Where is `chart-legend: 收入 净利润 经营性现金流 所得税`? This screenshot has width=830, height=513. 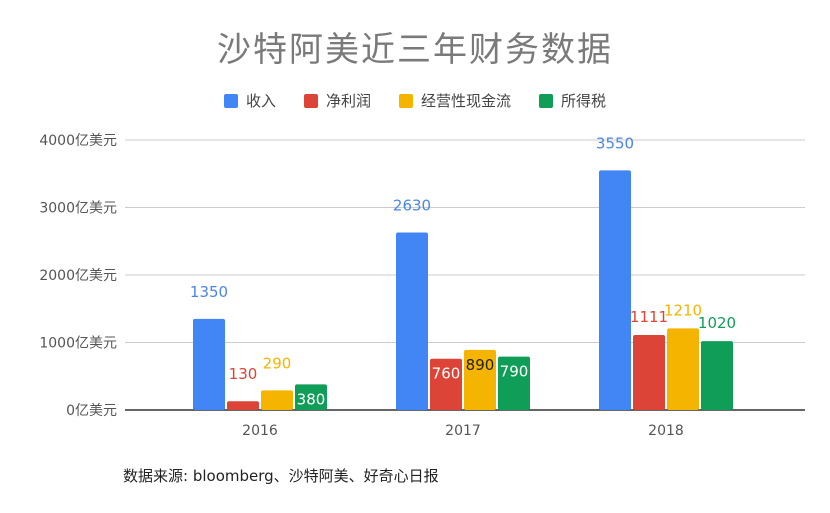 chart-legend: 收入 净利润 经营性现金流 所得税 is located at coordinates (415, 100).